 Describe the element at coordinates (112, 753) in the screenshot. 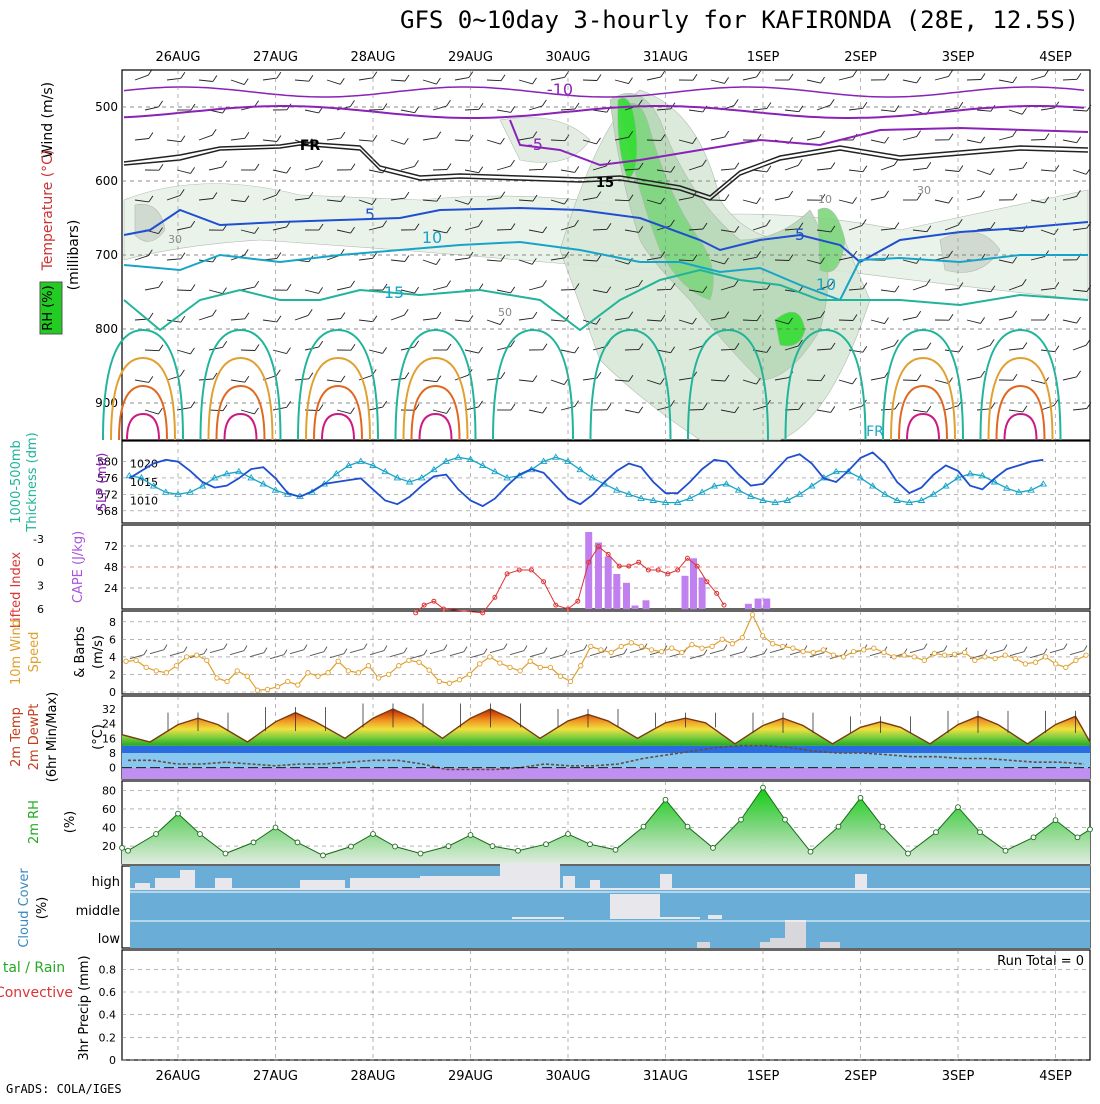

I see `temp-tick-8: 8` at that location.